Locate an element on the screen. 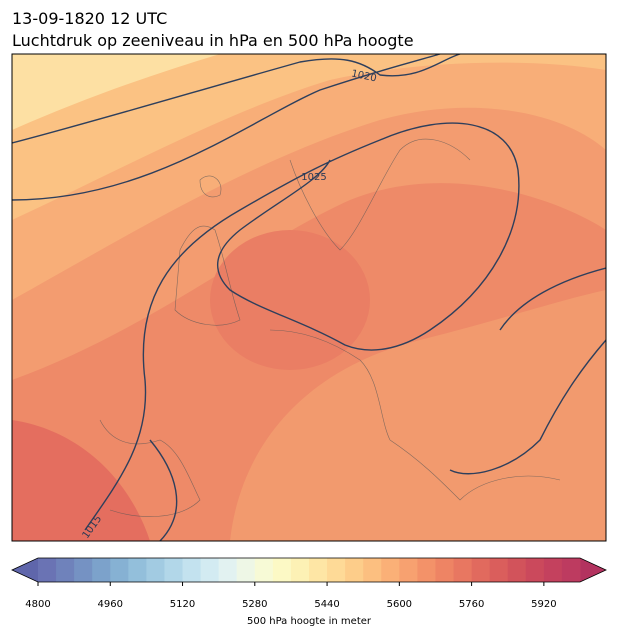  colorbar-label: 500 hPa hoogte in meter is located at coordinates (309, 621).